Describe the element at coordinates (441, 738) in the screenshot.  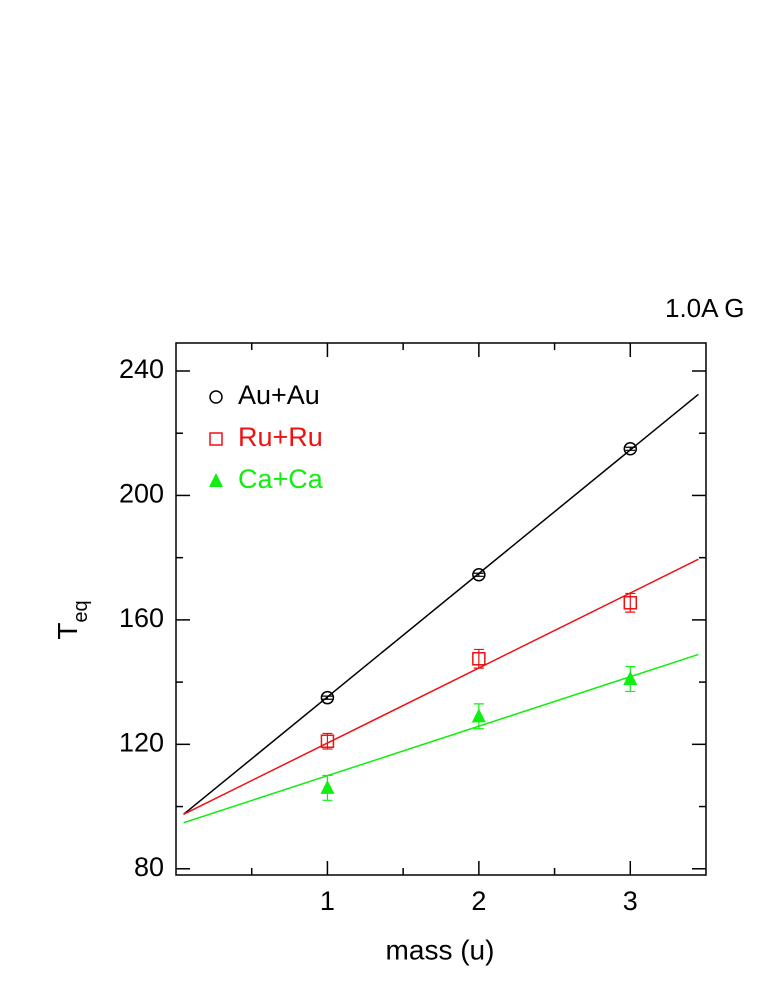
I see `fit-line` at that location.